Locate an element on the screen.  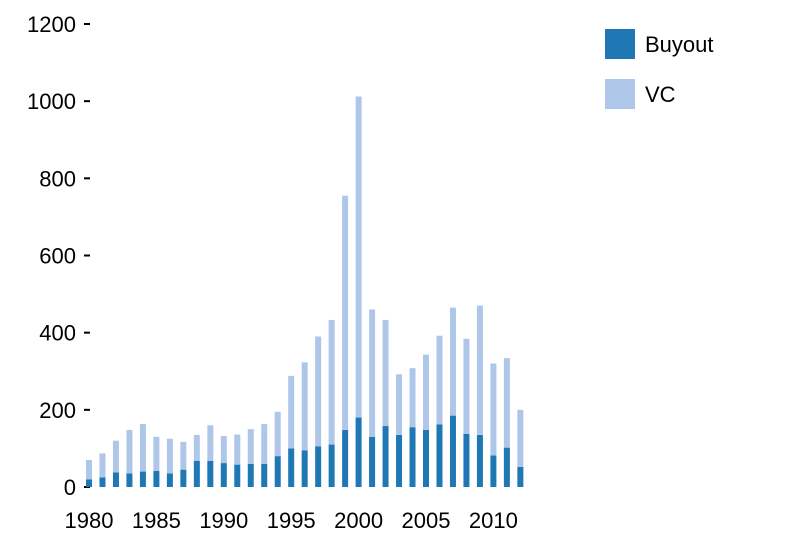
bar-vc-1991 is located at coordinates (237, 449).